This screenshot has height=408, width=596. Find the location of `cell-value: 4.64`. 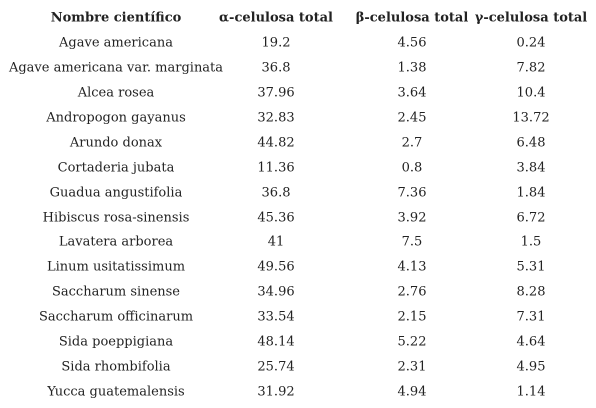

cell-value: 4.64 is located at coordinates (531, 342).